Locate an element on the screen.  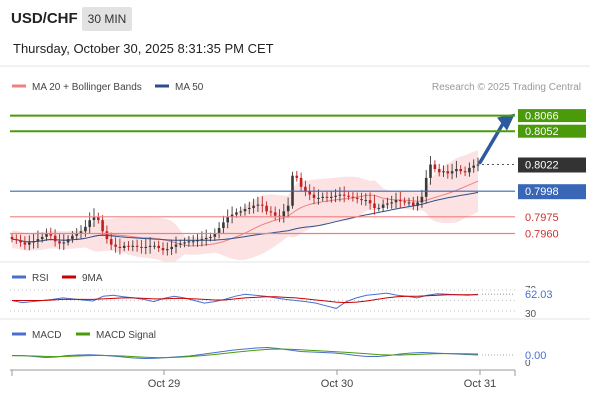
level-label: 0.7960 is located at coordinates (542, 235).